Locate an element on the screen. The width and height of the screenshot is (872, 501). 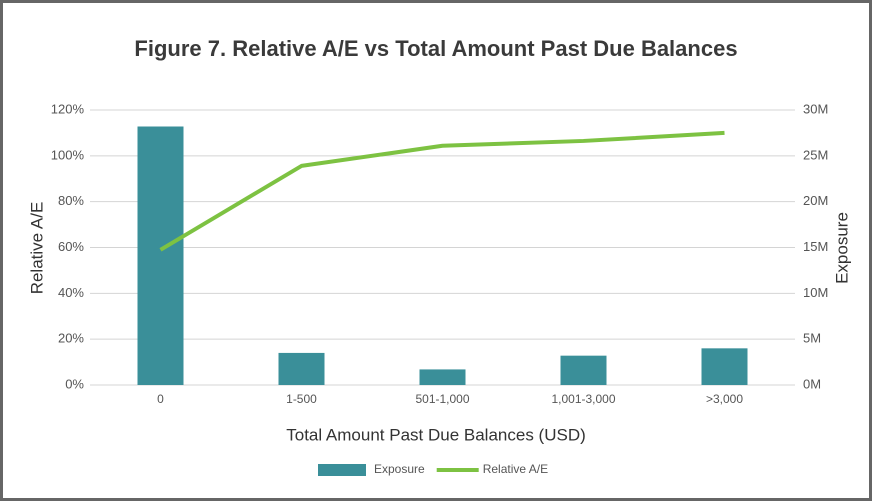
y2-tick-label: 5M is located at coordinates (812, 338).